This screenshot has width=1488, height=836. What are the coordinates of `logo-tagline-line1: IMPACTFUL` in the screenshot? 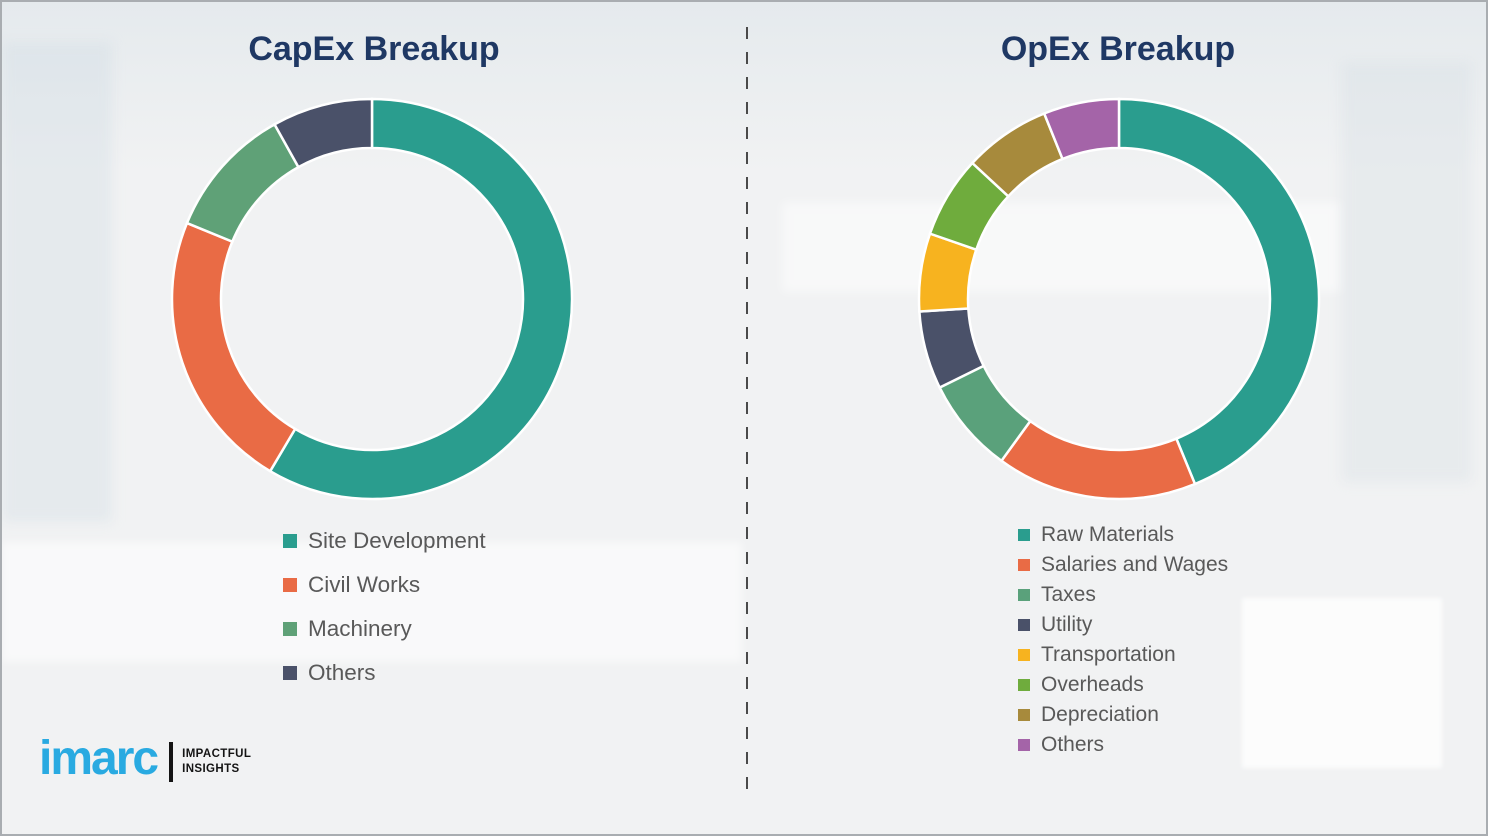 It's located at (217, 754).